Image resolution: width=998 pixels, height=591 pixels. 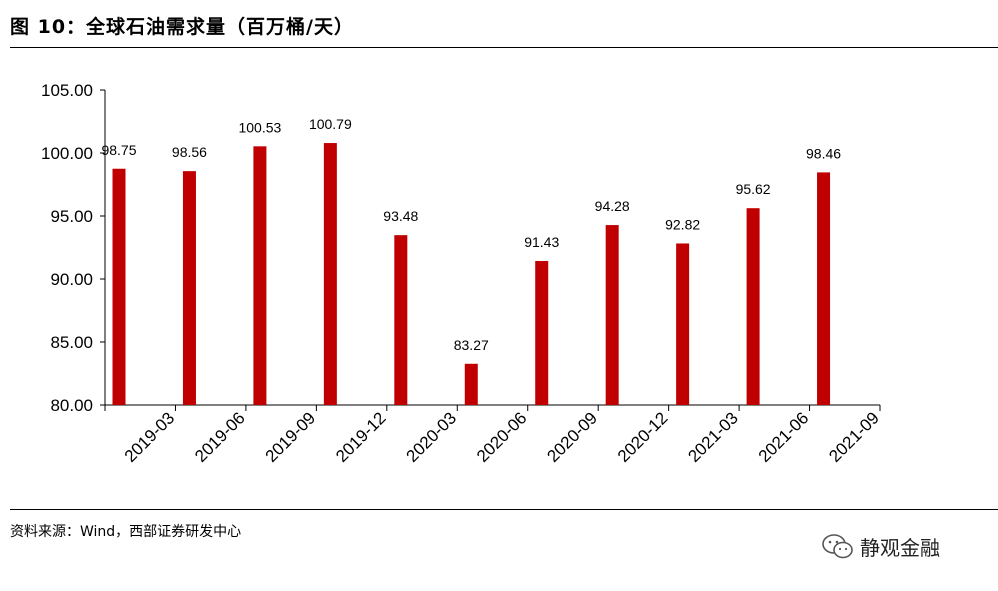 I want to click on x-tick-label: 2021-03, so click(x=713, y=437).